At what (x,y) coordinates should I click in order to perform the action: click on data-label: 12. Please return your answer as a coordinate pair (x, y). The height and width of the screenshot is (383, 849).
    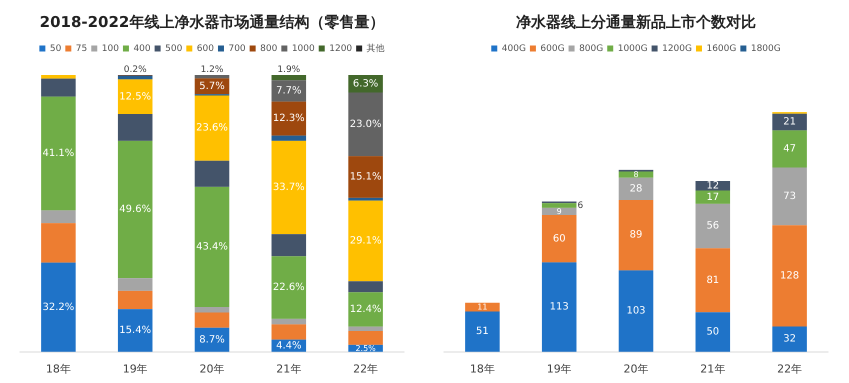
    Looking at the image, I should click on (713, 186).